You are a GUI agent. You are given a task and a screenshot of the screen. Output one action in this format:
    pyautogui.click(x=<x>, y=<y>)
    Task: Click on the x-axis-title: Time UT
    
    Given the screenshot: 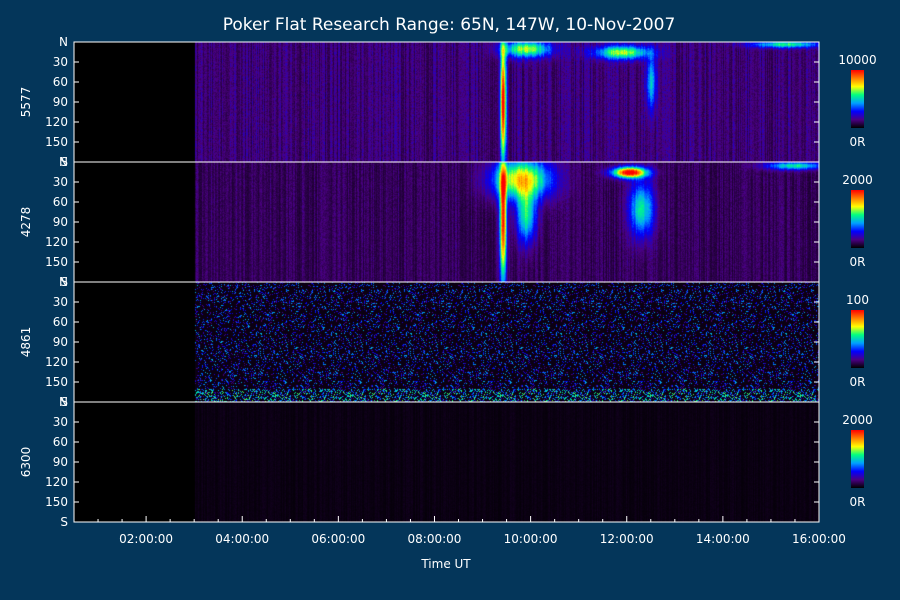 What is the action you would take?
    pyautogui.click(x=445, y=564)
    